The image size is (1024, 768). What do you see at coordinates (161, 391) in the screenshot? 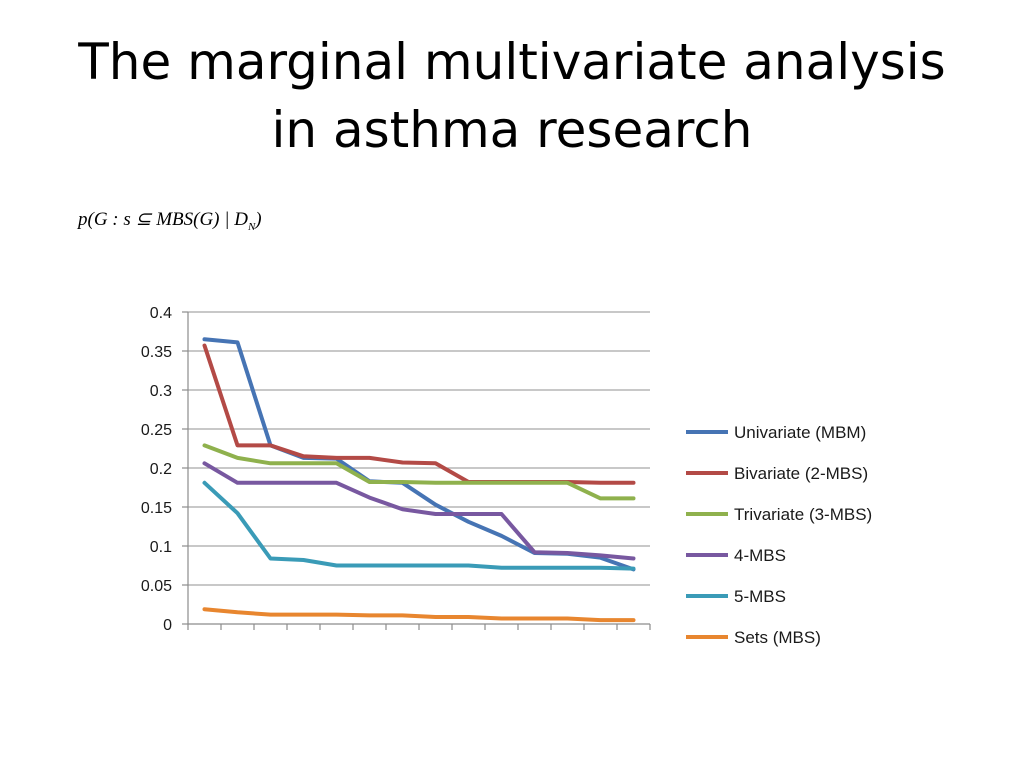
I see `y-tick-label: 0.3` at bounding box center [161, 391].